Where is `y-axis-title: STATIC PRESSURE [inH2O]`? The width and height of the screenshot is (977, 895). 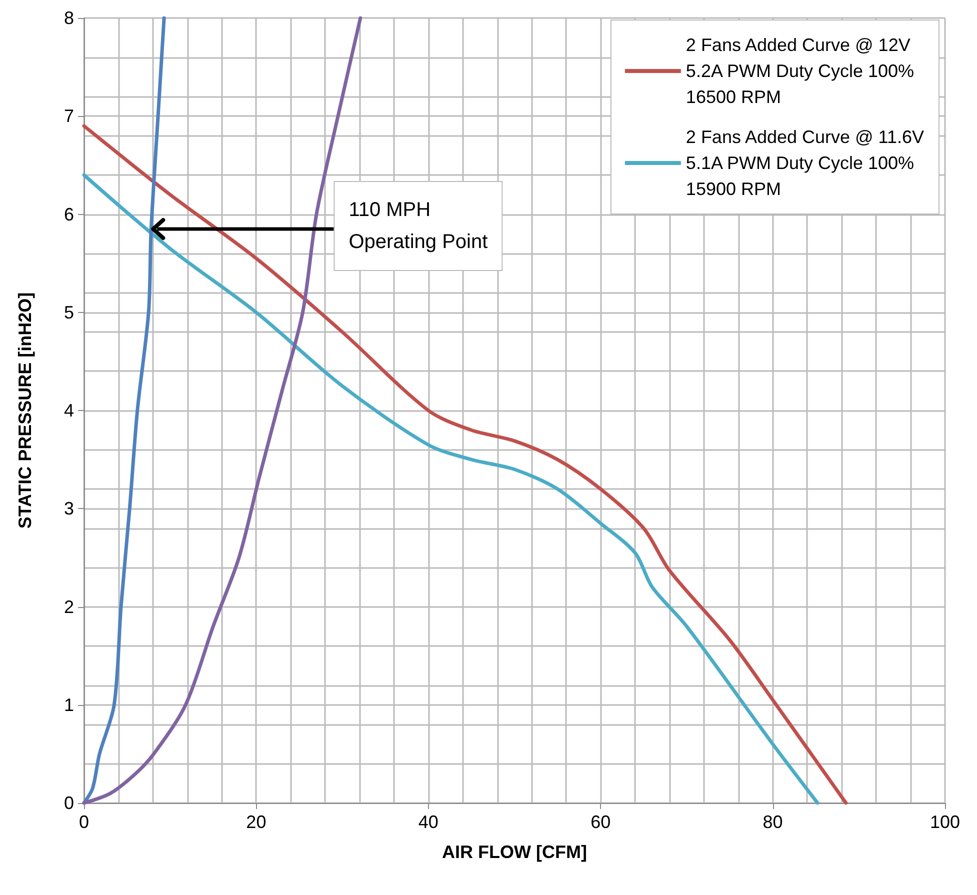
y-axis-title: STATIC PRESSURE [inH2O] is located at coordinates (25, 410).